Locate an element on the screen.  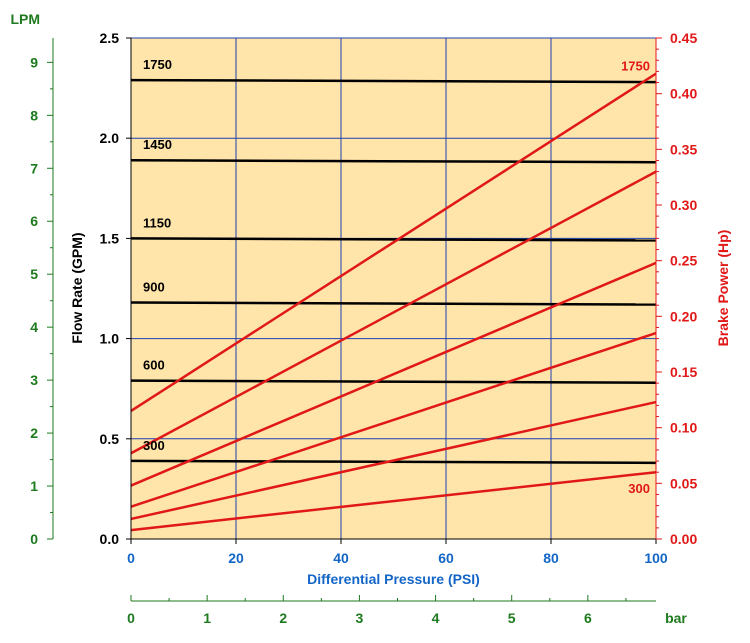
bottom-axis-tick-label: 20 is located at coordinates (236, 558).